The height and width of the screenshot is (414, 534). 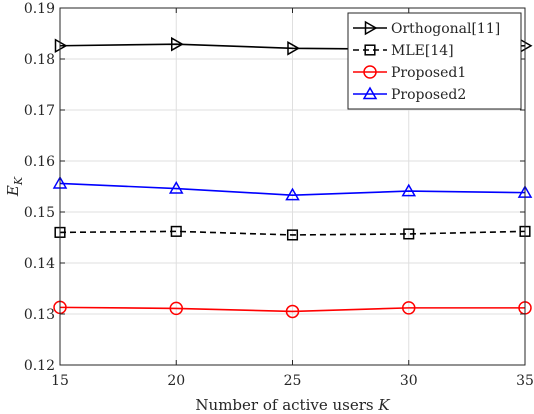 I want to click on x-tick-label: 20, so click(x=176, y=381).